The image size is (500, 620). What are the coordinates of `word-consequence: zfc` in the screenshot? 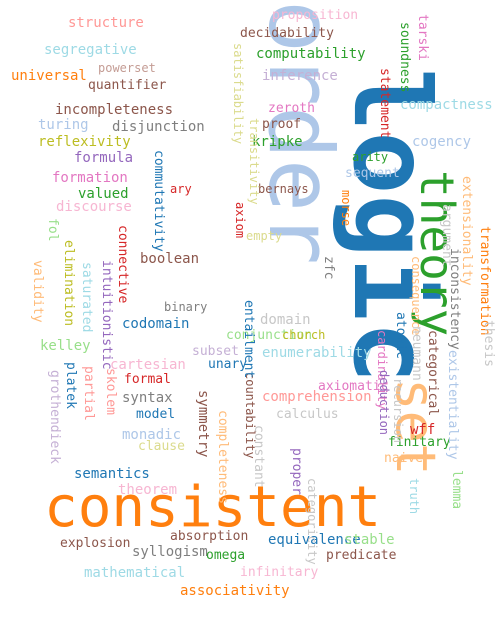 It's located at (328, 268).